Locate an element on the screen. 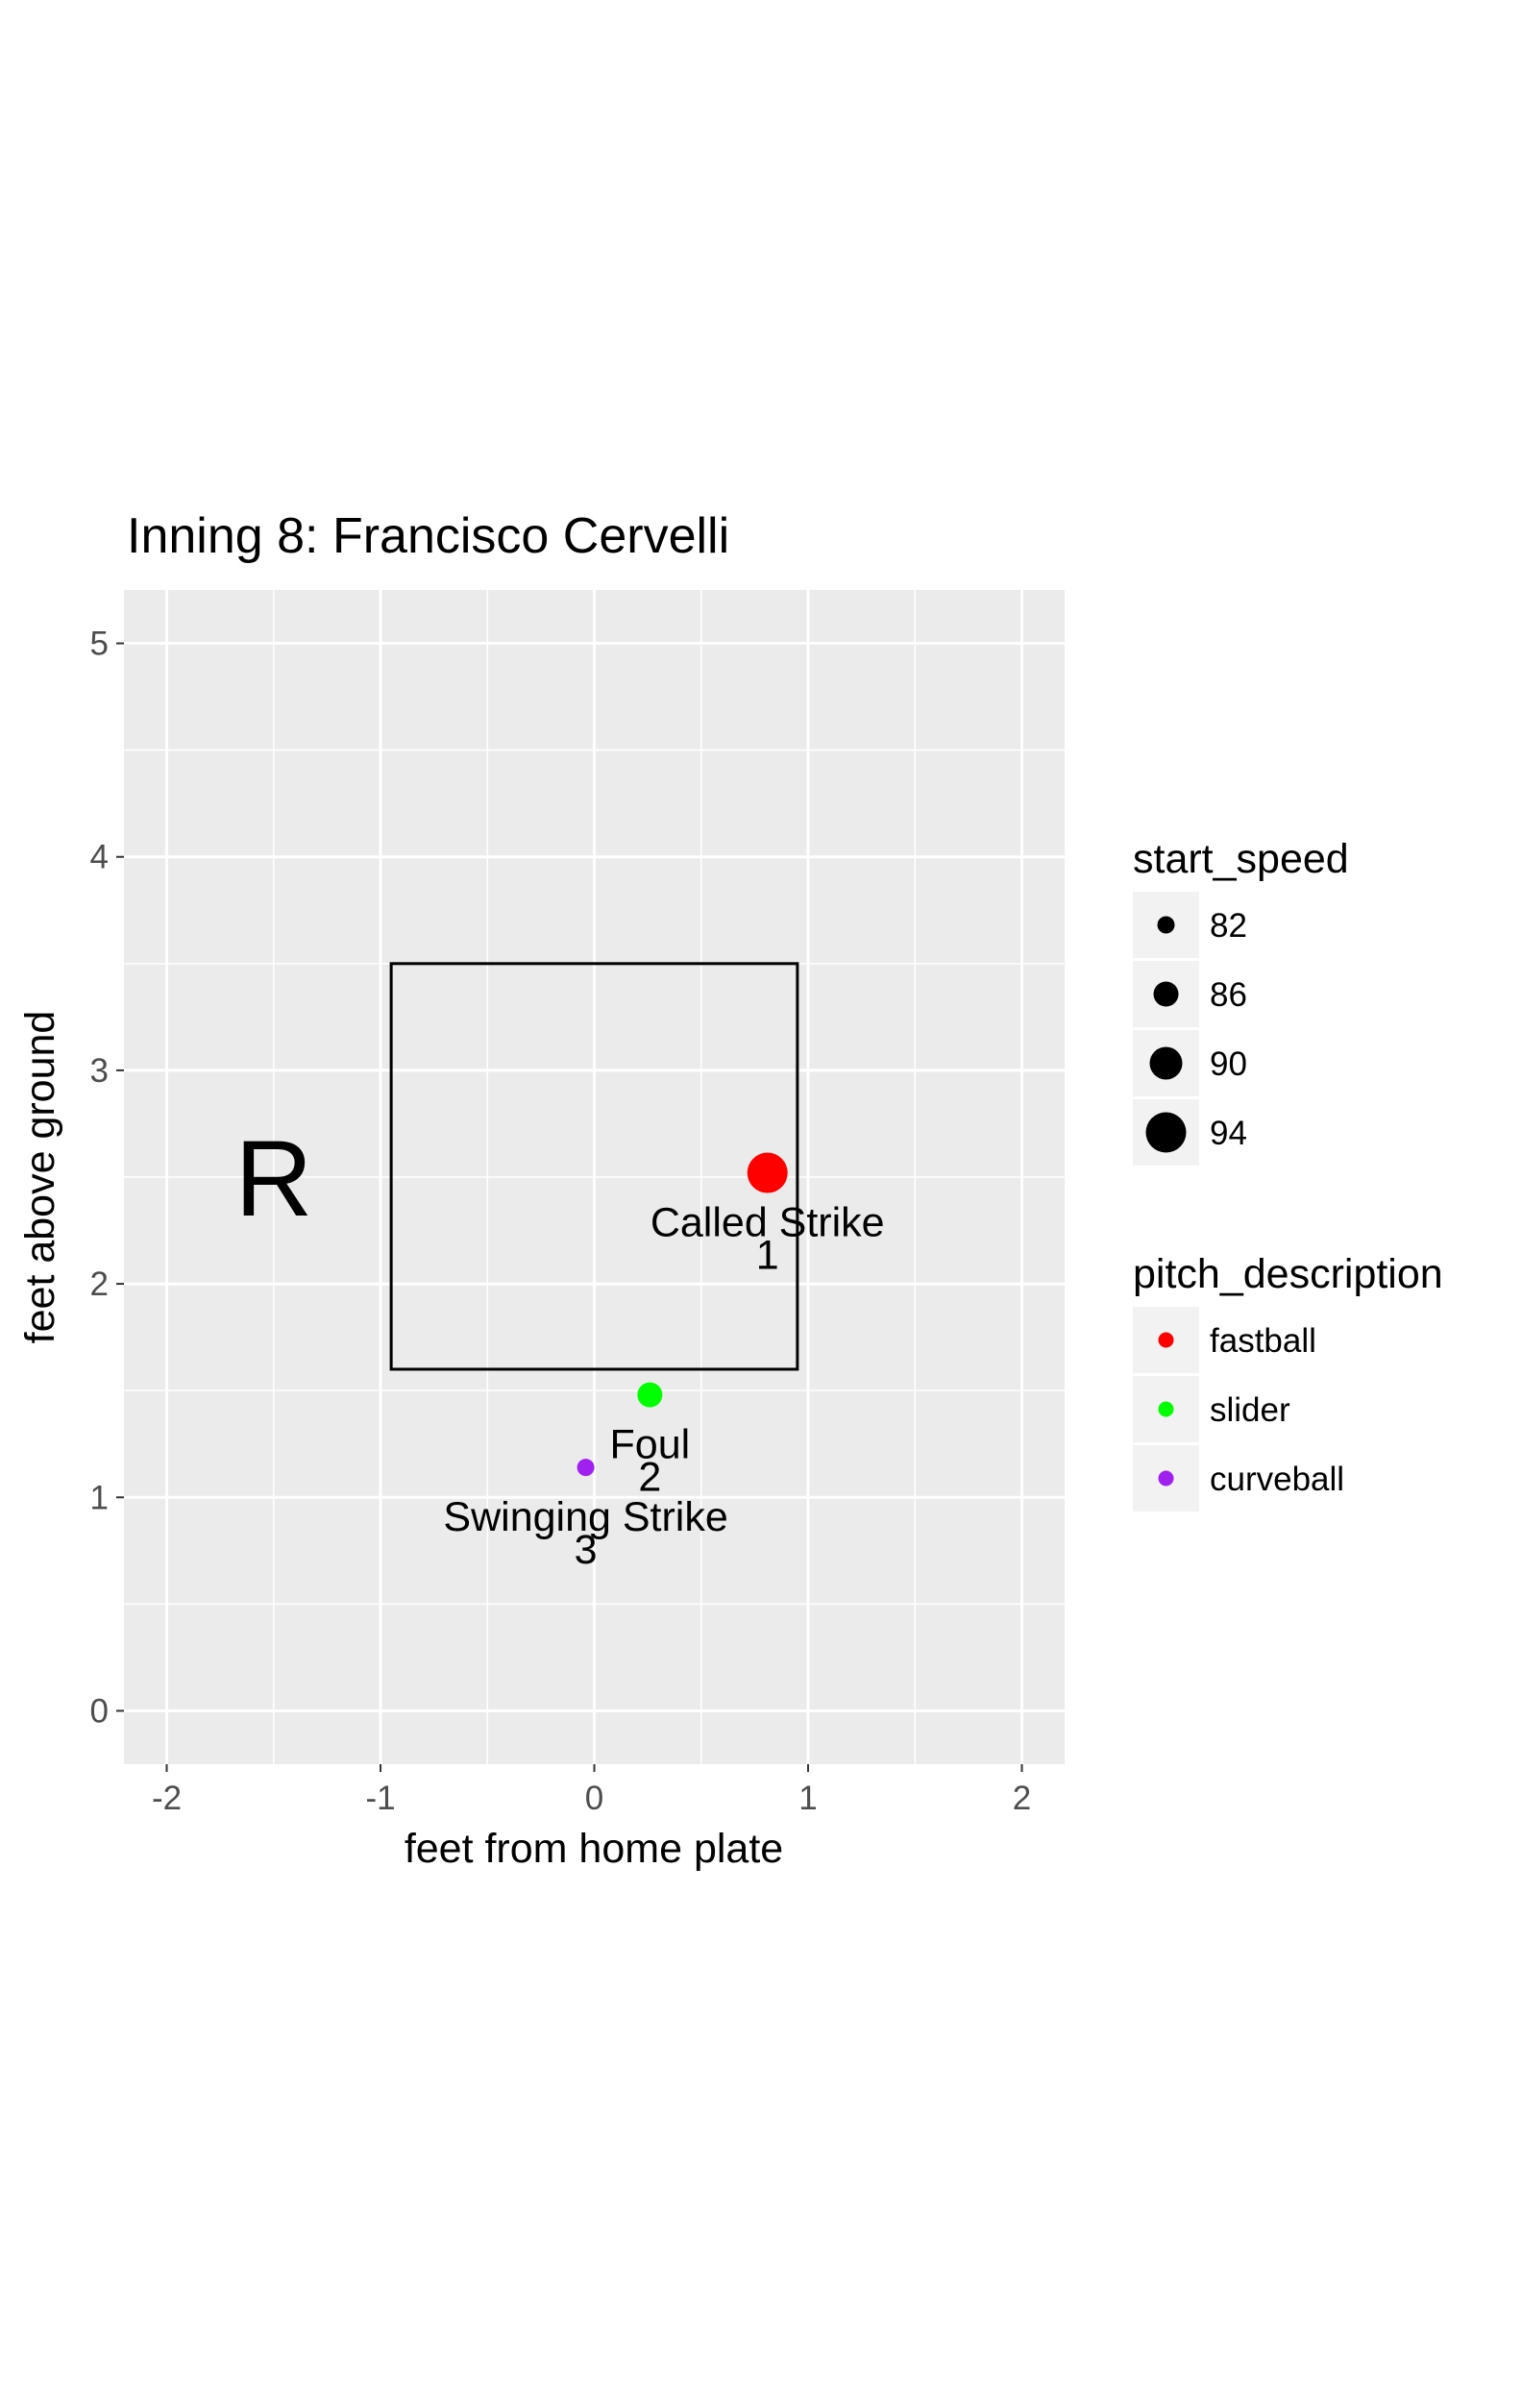  x-tick-label: 1 is located at coordinates (807, 1799).